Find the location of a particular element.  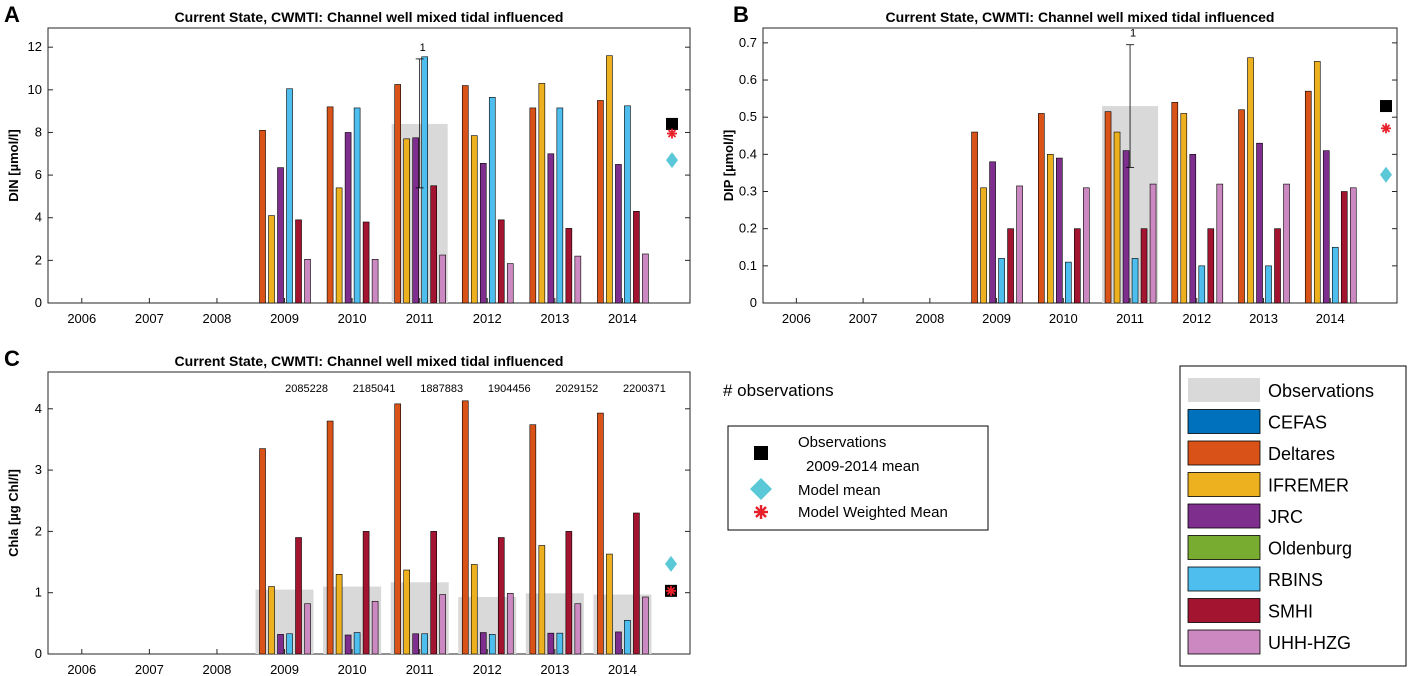

y-tick-label: 0.1 is located at coordinates (748, 265).